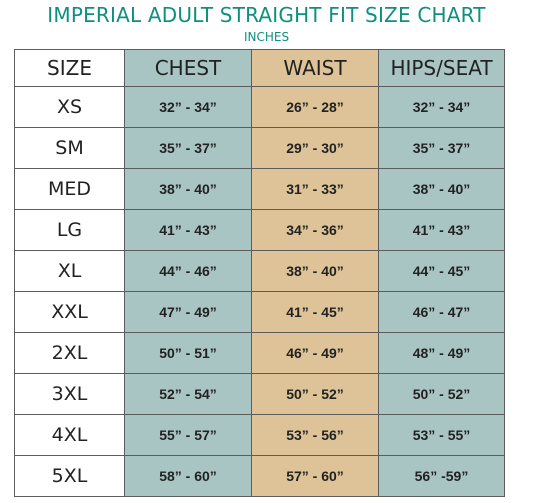 This screenshot has height=503, width=533. Describe the element at coordinates (315, 148) in the screenshot. I see `waist-value: 29” - 30”` at that location.